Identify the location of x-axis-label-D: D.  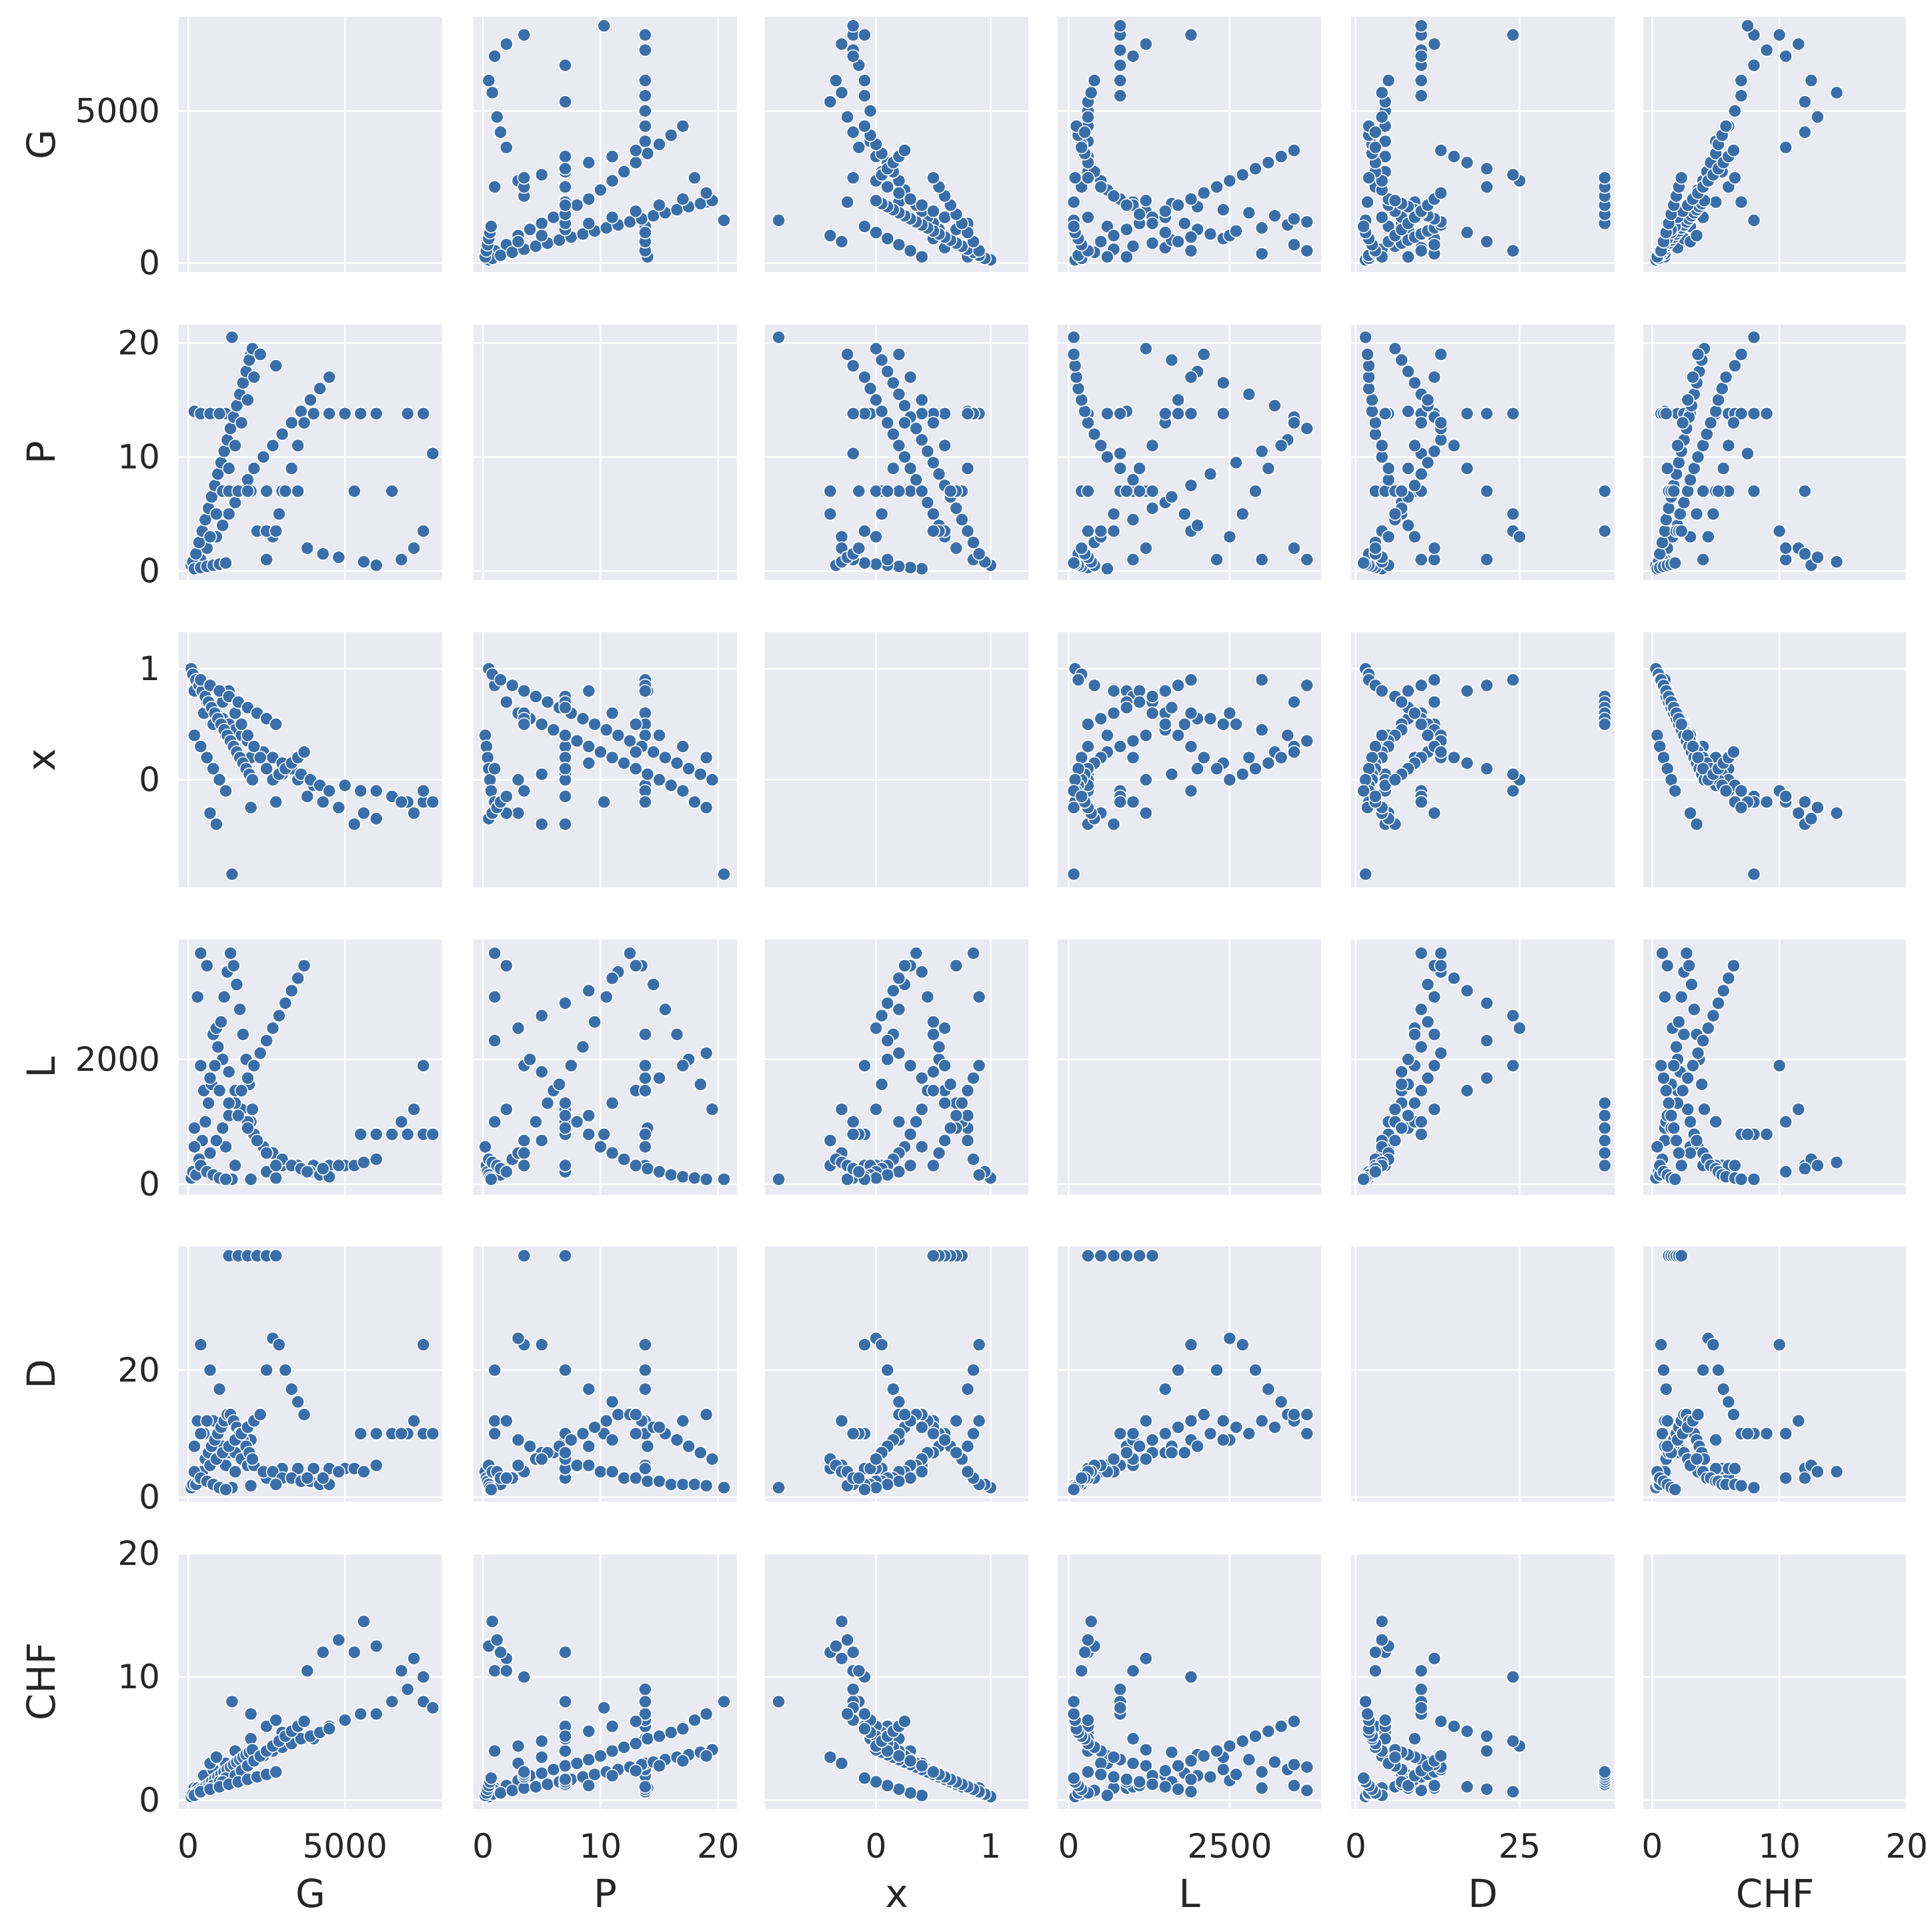
(1483, 1894).